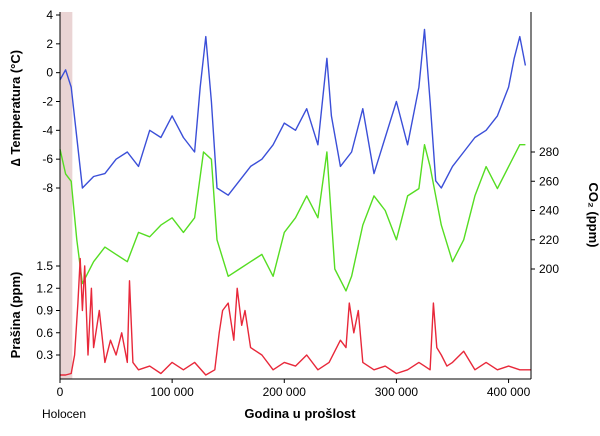 The width and height of the screenshot is (600, 436). What do you see at coordinates (44, 288) in the screenshot?
I see `dust-tick-label: 1.2` at bounding box center [44, 288].